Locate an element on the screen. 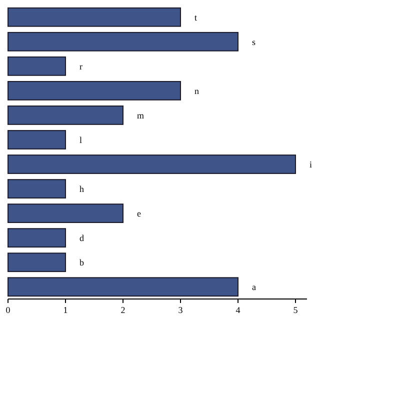 The height and width of the screenshot is (395, 395). y-tick-label: l is located at coordinates (81, 139).